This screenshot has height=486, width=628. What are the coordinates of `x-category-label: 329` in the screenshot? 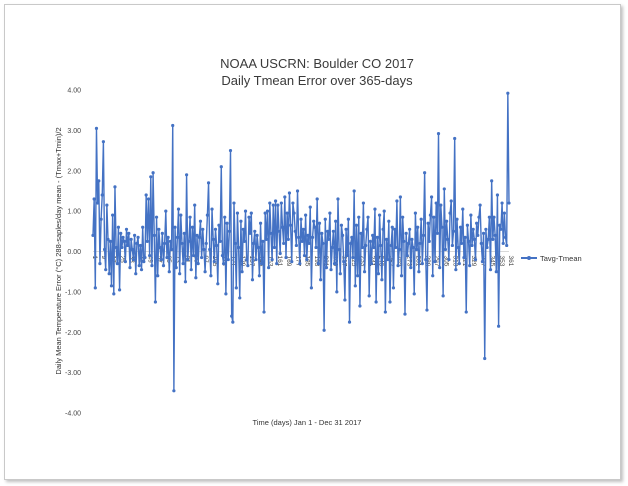 It's located at (473, 261).